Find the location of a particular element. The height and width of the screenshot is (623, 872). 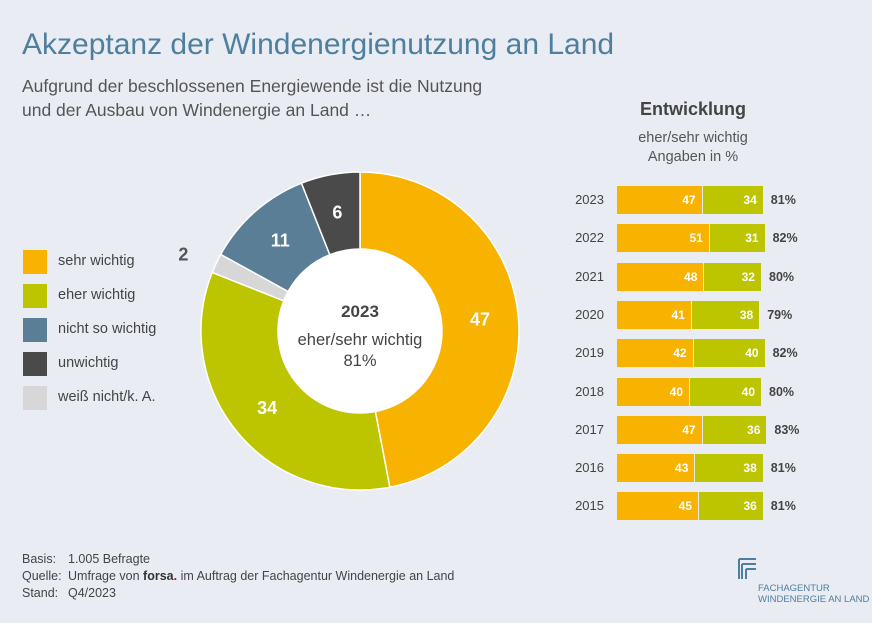

legend-label: nicht so wichtig is located at coordinates (107, 329).